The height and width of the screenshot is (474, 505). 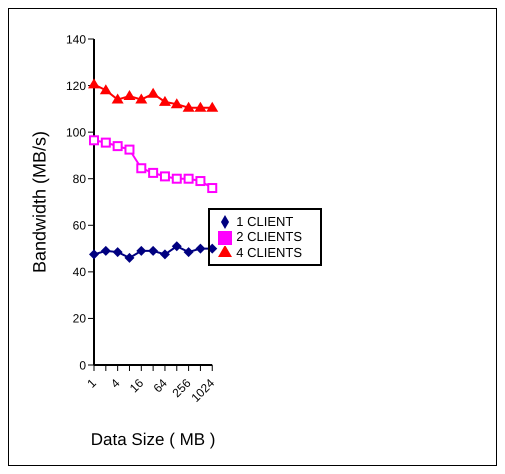 What do you see at coordinates (79, 179) in the screenshot?
I see `y-tick-label: 80` at bounding box center [79, 179].